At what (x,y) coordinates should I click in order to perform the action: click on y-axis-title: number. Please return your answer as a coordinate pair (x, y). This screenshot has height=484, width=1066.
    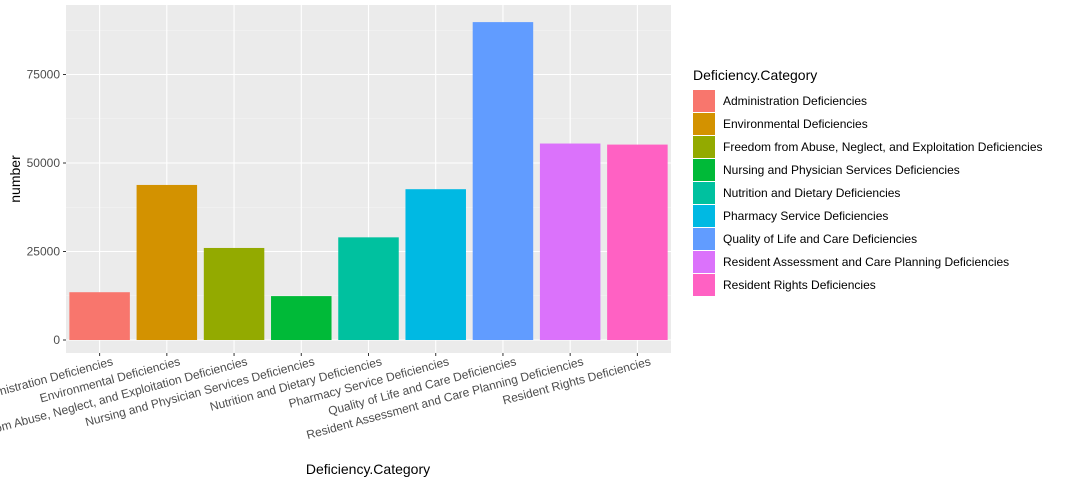
    Looking at the image, I should click on (15, 179).